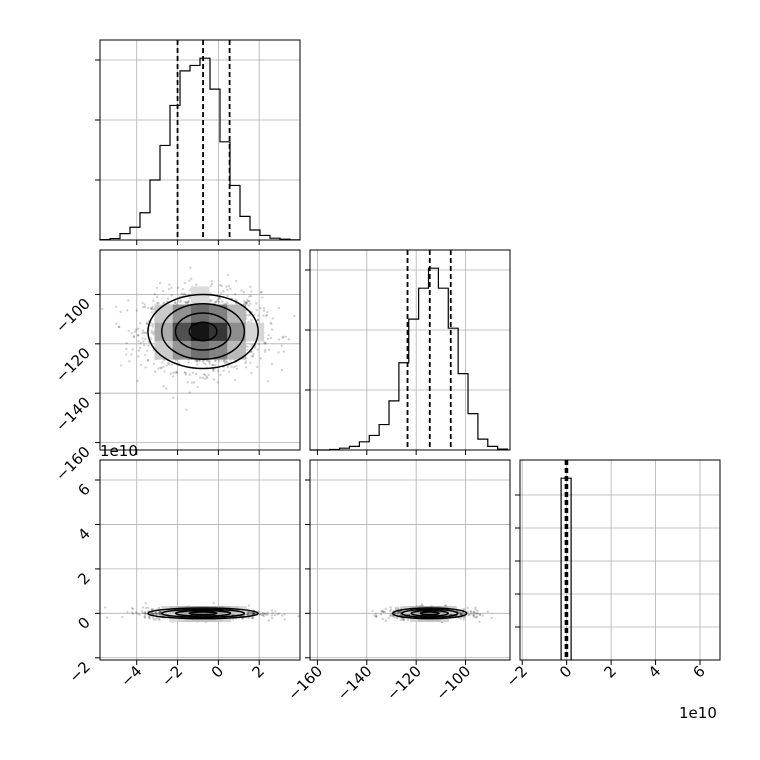  Describe the element at coordinates (217, 671) in the screenshot. I see `x-tick-label: 0` at that location.